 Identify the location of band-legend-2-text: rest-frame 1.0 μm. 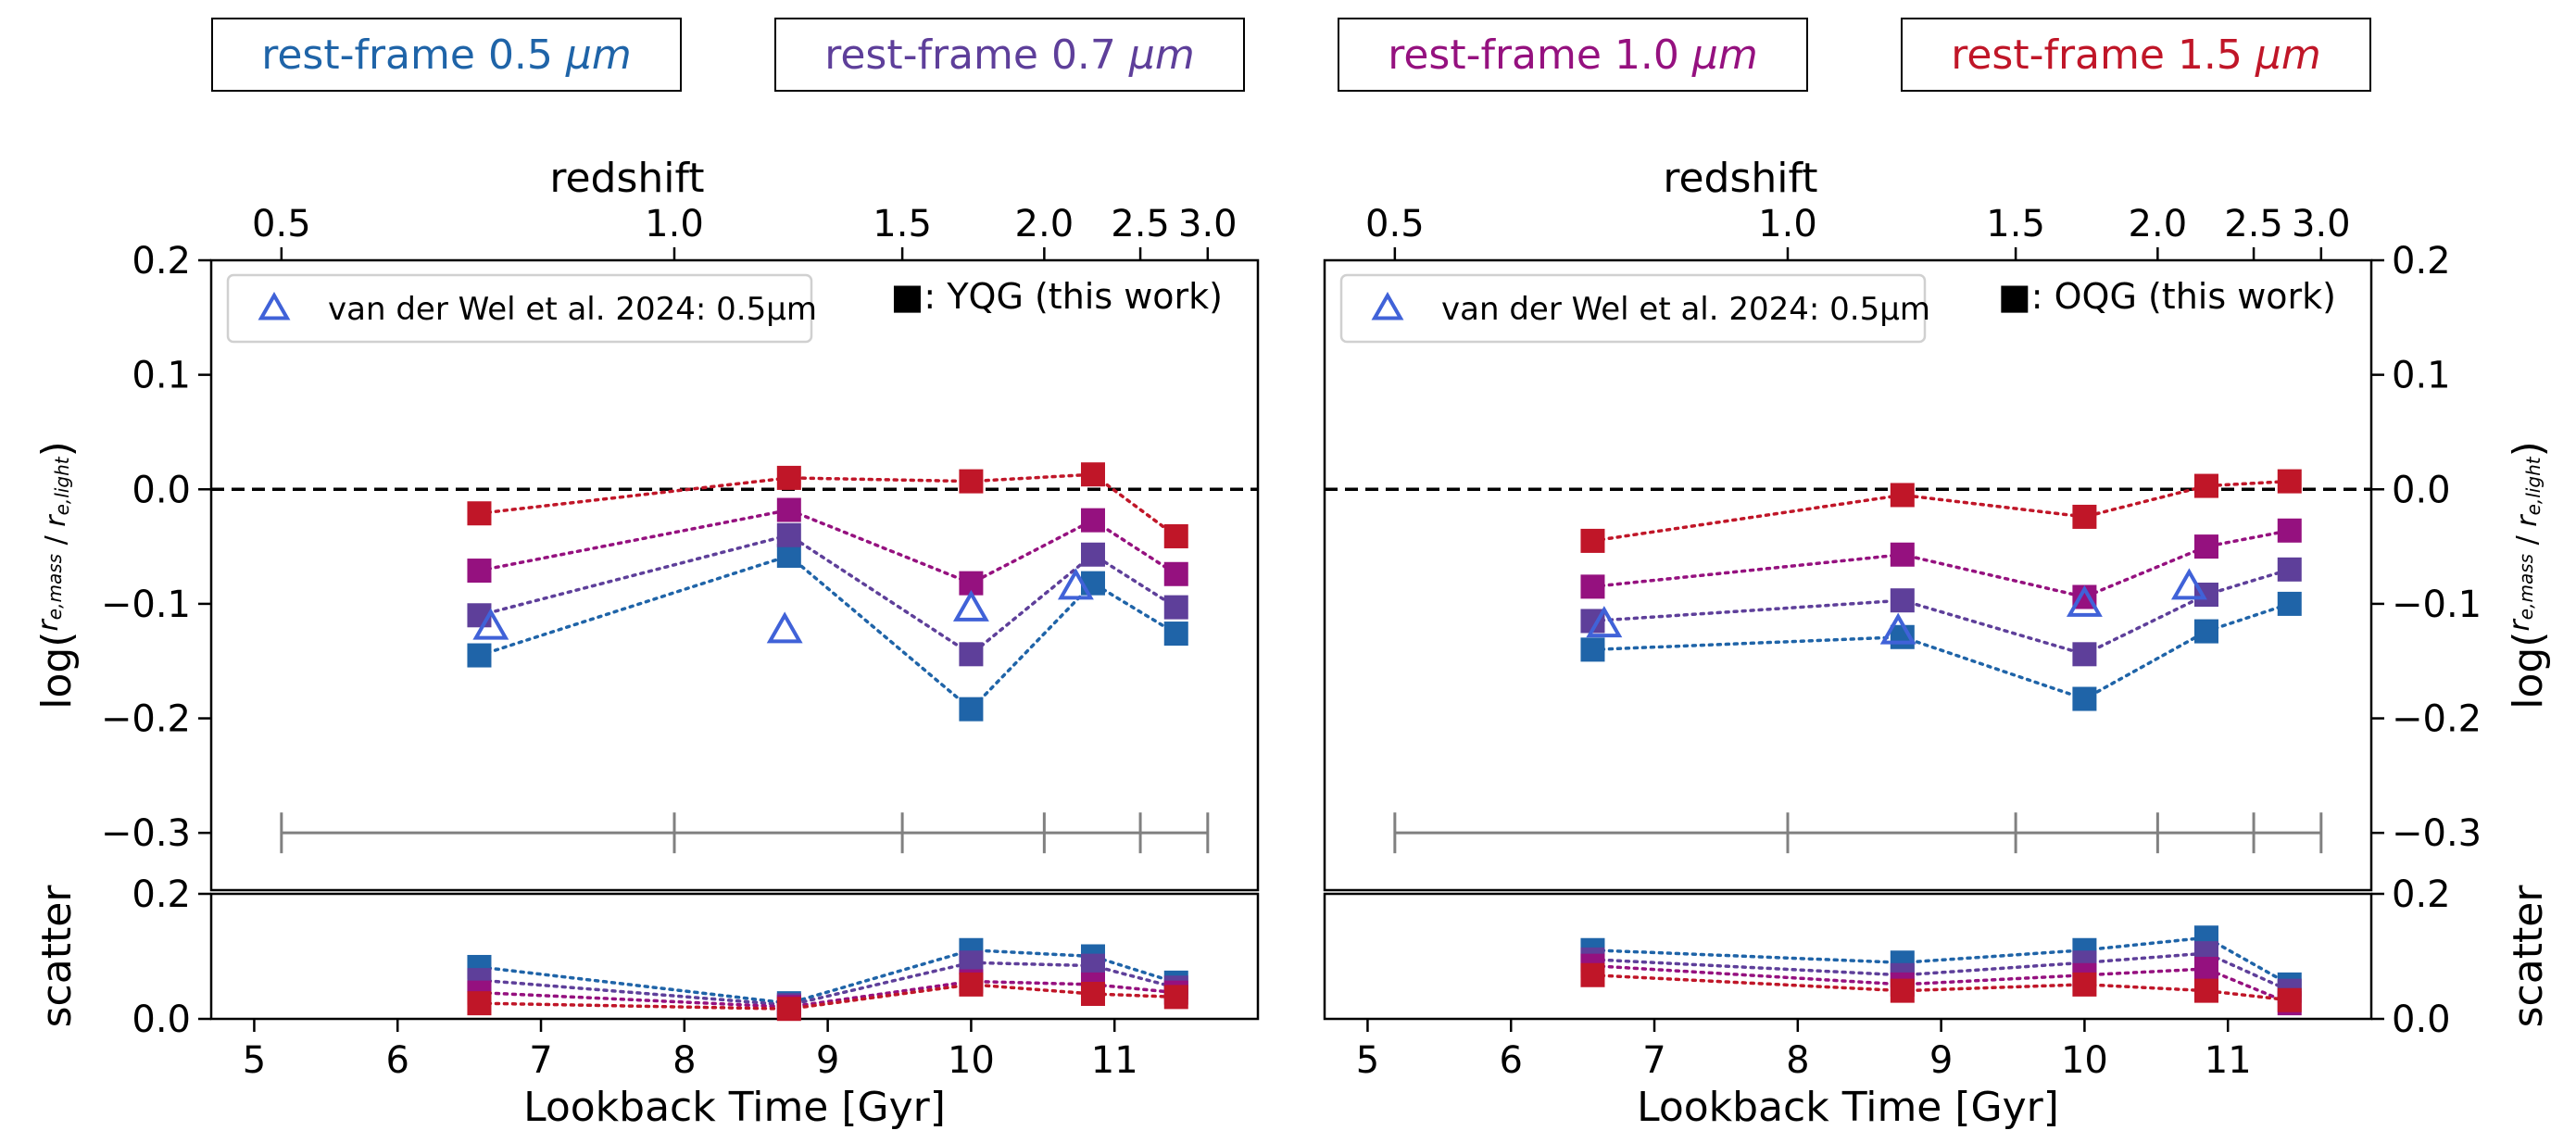
(1573, 55).